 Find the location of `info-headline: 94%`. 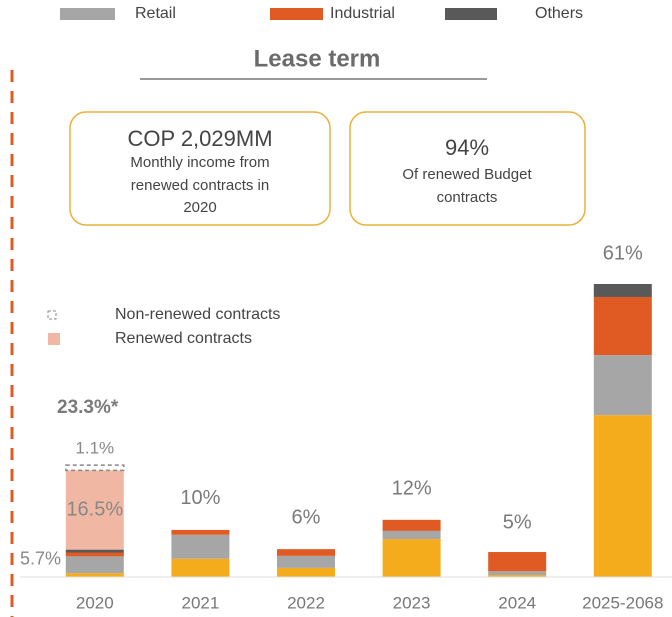

info-headline: 94% is located at coordinates (467, 147).